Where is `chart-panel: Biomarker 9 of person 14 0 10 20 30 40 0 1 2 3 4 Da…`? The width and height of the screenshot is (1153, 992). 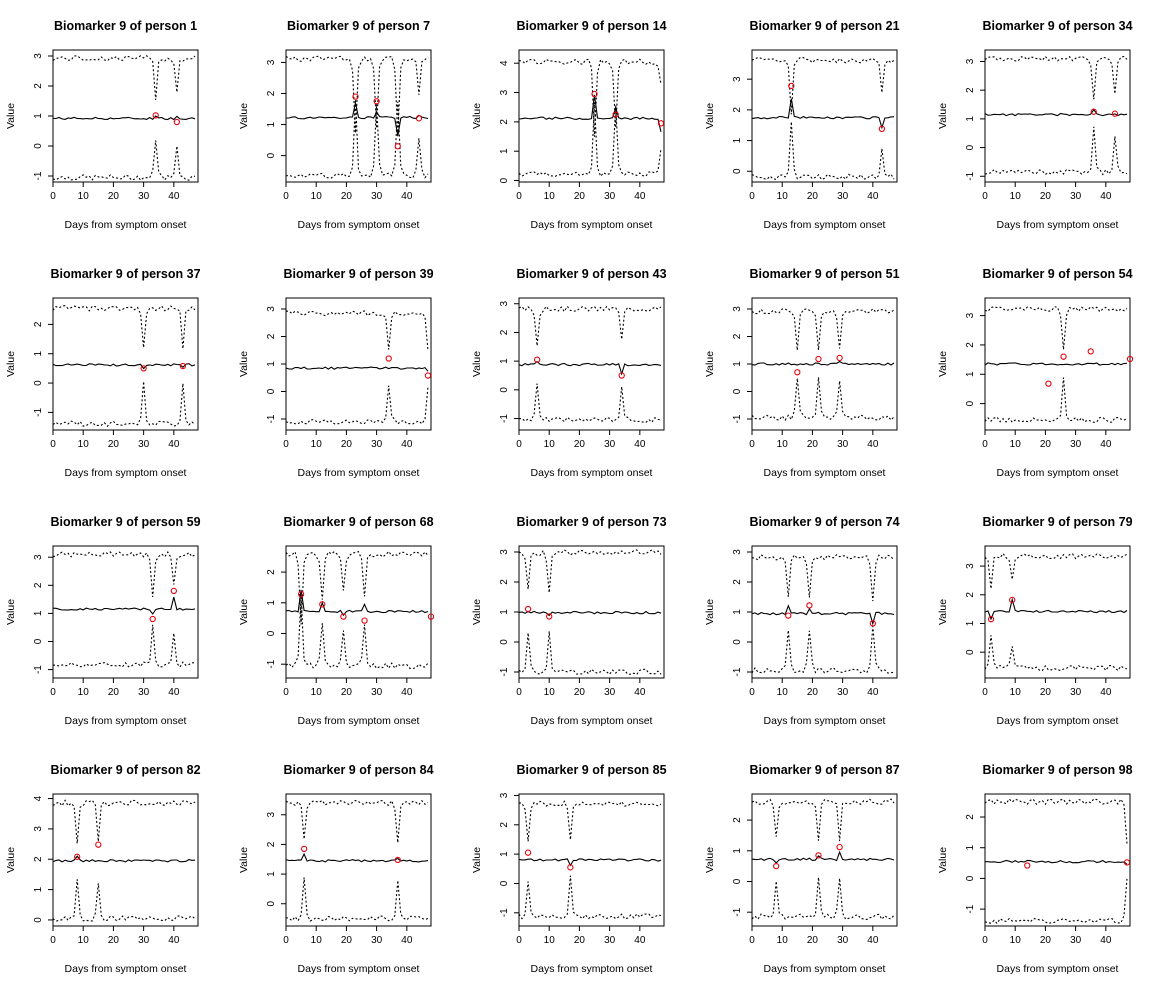
chart-panel: Biomarker 9 of person 14 0 10 20 30 40 0 1 2 3 4 Da… is located at coordinates (569, 125).